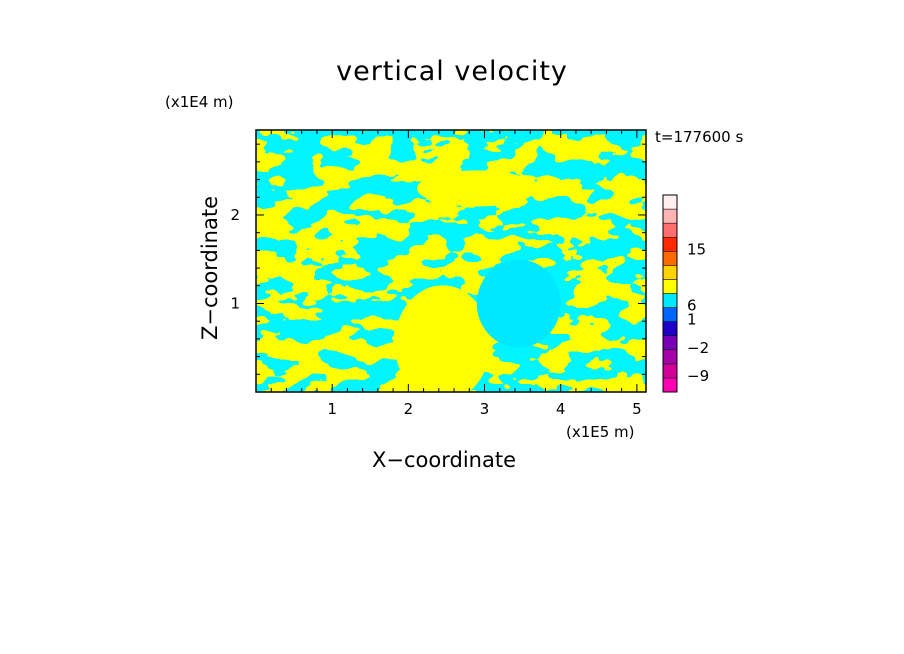  I want to click on updraft-region, so click(442, 338).